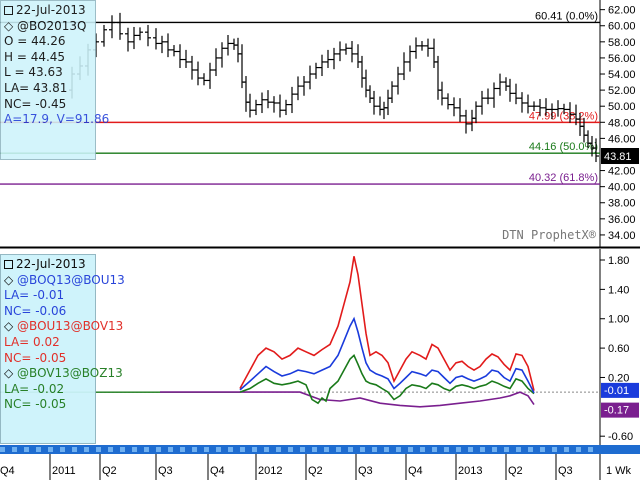  What do you see at coordinates (619, 471) in the screenshot?
I see `interval-label: 1 Wk` at bounding box center [619, 471].